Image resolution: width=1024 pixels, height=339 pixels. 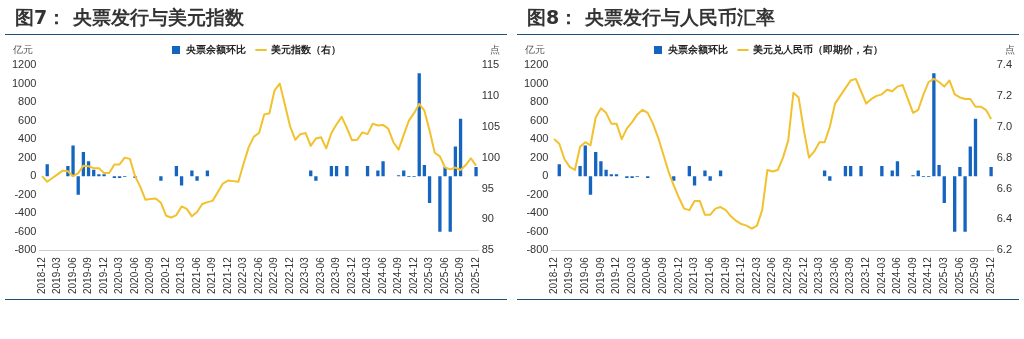 What do you see at coordinates (487, 249) in the screenshot?
I see `y2-tick-label: 85` at bounding box center [487, 249].